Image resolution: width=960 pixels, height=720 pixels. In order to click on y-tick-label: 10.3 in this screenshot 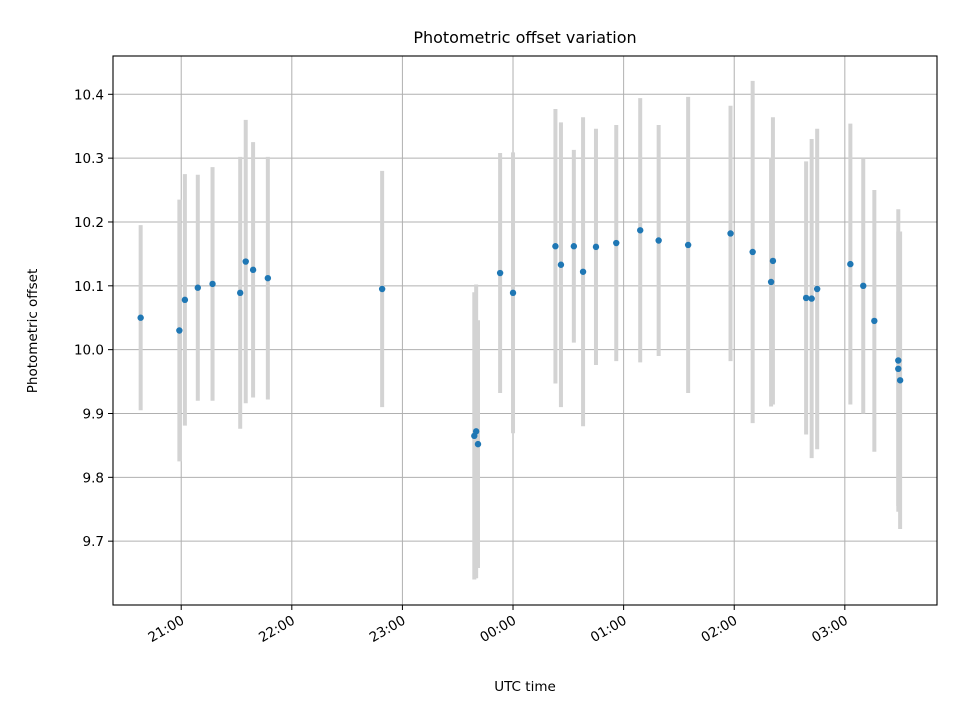, I will do `click(89, 159)`.